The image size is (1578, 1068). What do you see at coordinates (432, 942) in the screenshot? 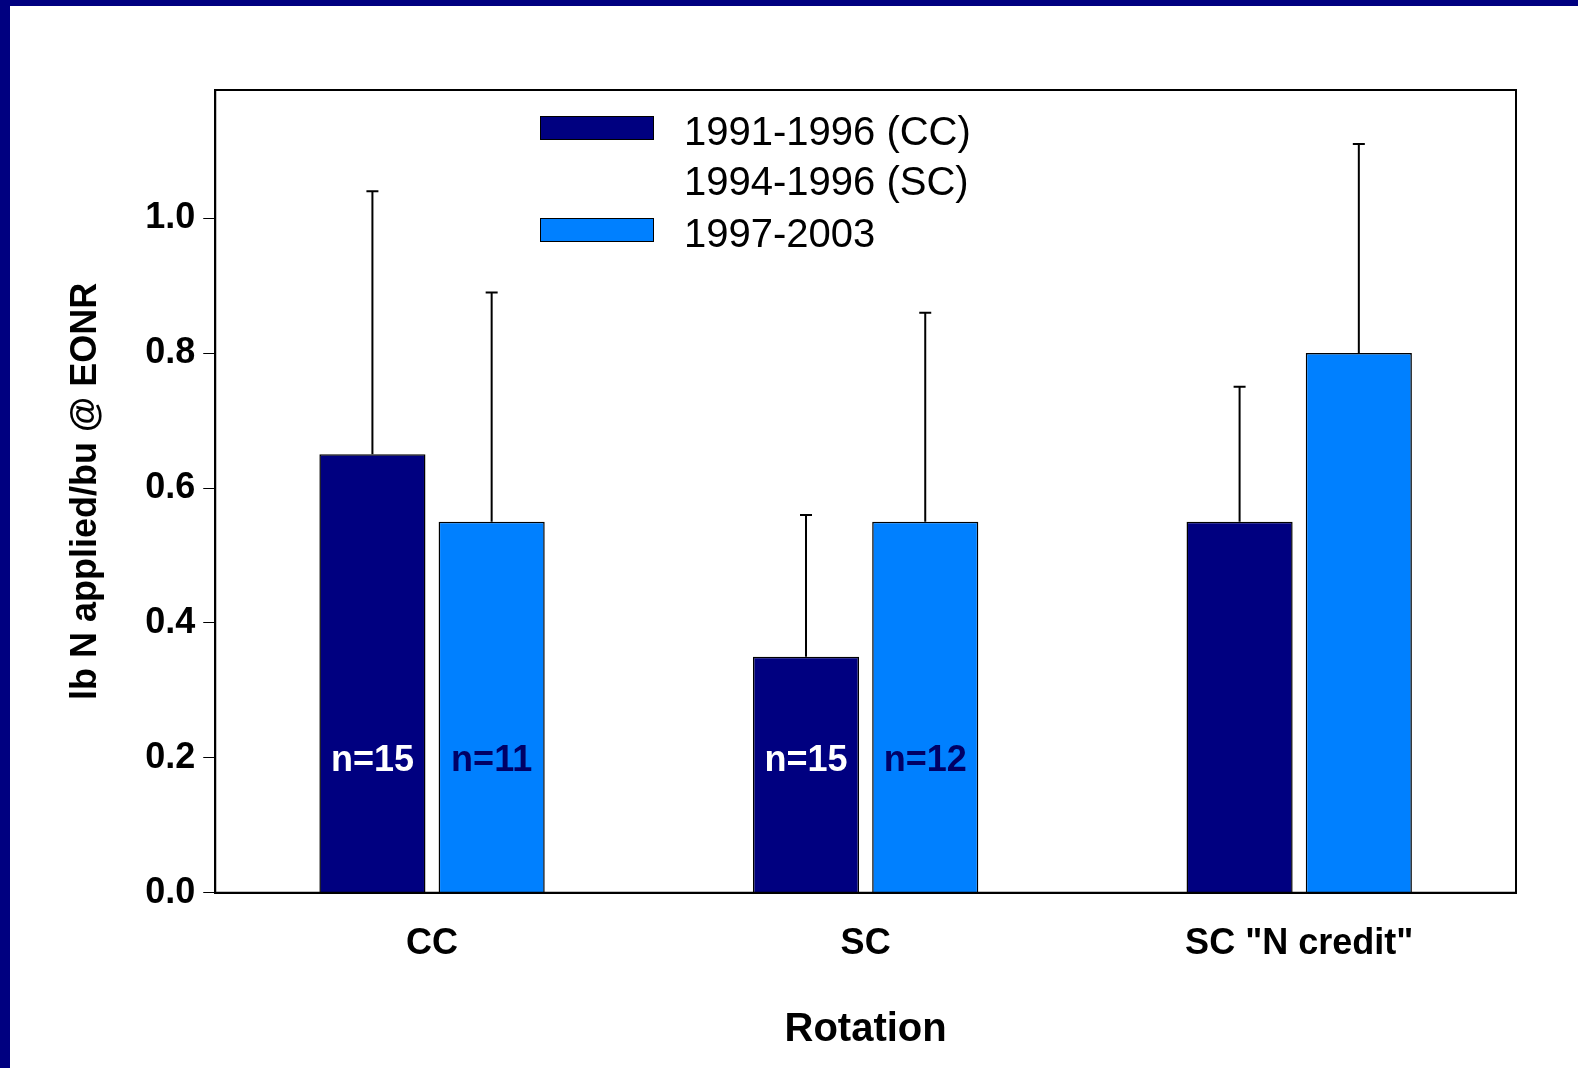
I see `x-tick-label: CC` at bounding box center [432, 942].